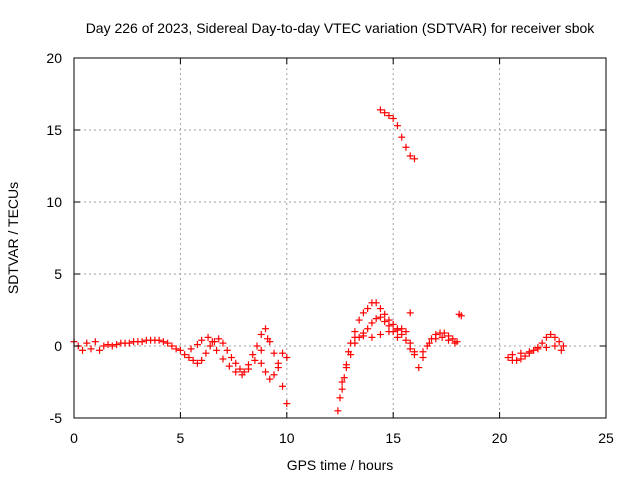  What do you see at coordinates (606, 438) in the screenshot?
I see `x-tick-label: 25` at bounding box center [606, 438].